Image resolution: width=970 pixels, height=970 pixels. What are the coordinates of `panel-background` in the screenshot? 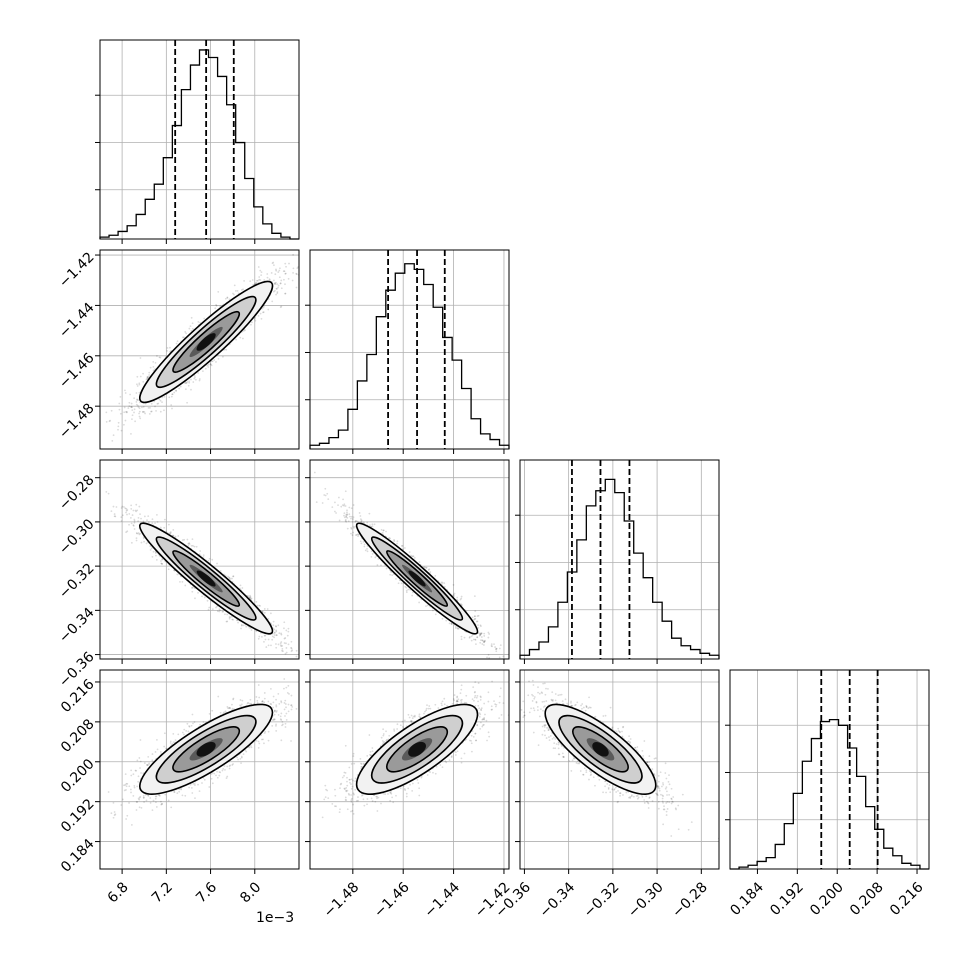 It's located at (409, 349).